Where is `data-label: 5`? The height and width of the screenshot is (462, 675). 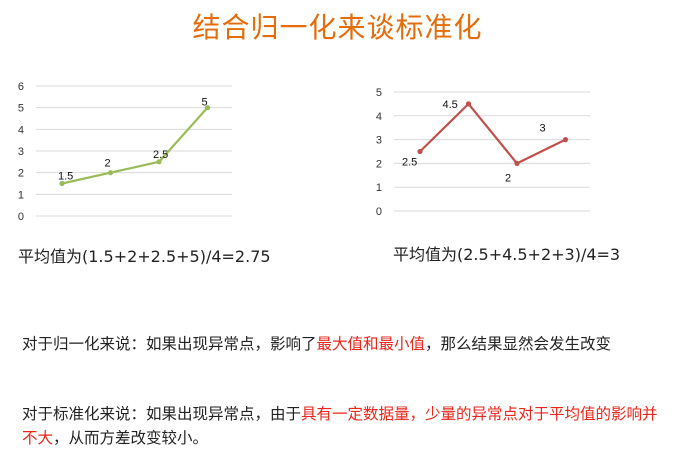
data-label: 5 is located at coordinates (205, 103).